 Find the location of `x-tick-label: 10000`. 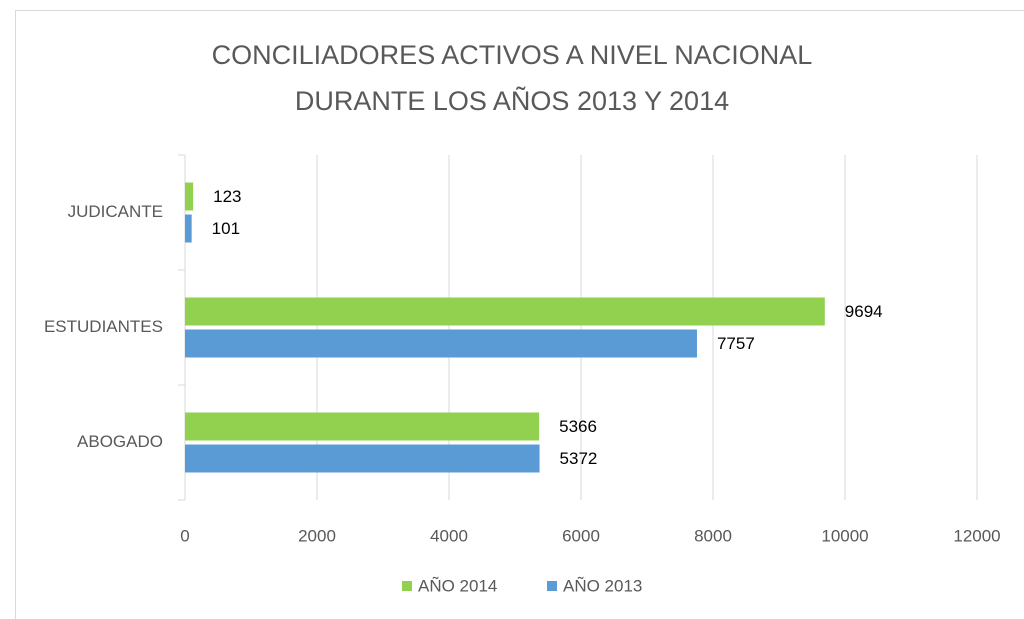

x-tick-label: 10000 is located at coordinates (844, 535).